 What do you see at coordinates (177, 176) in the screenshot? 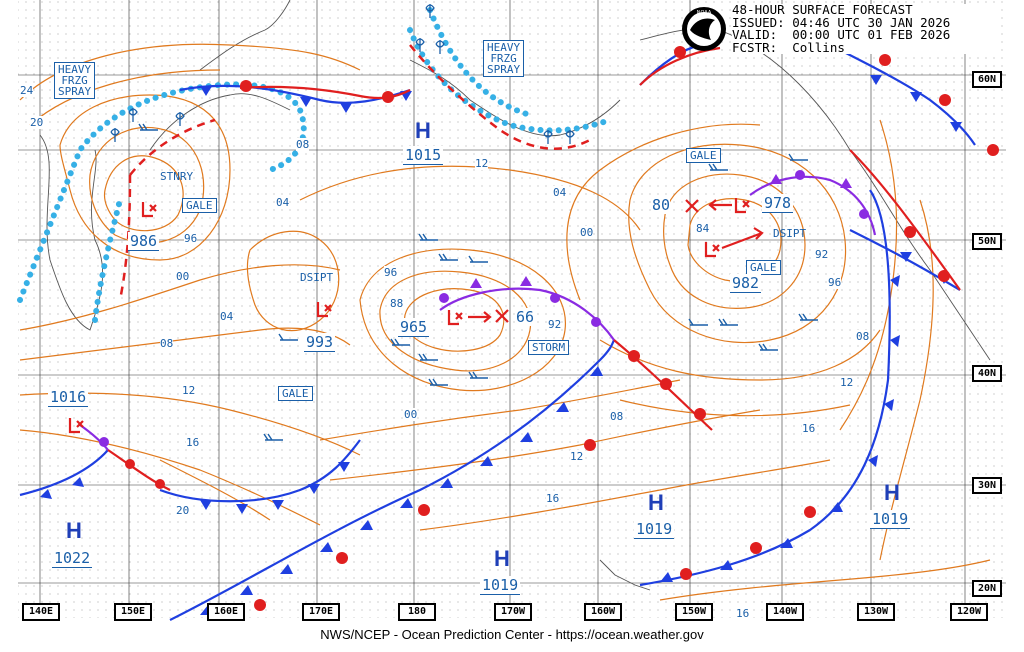
I see `stnry-label: STNRY` at bounding box center [177, 176].